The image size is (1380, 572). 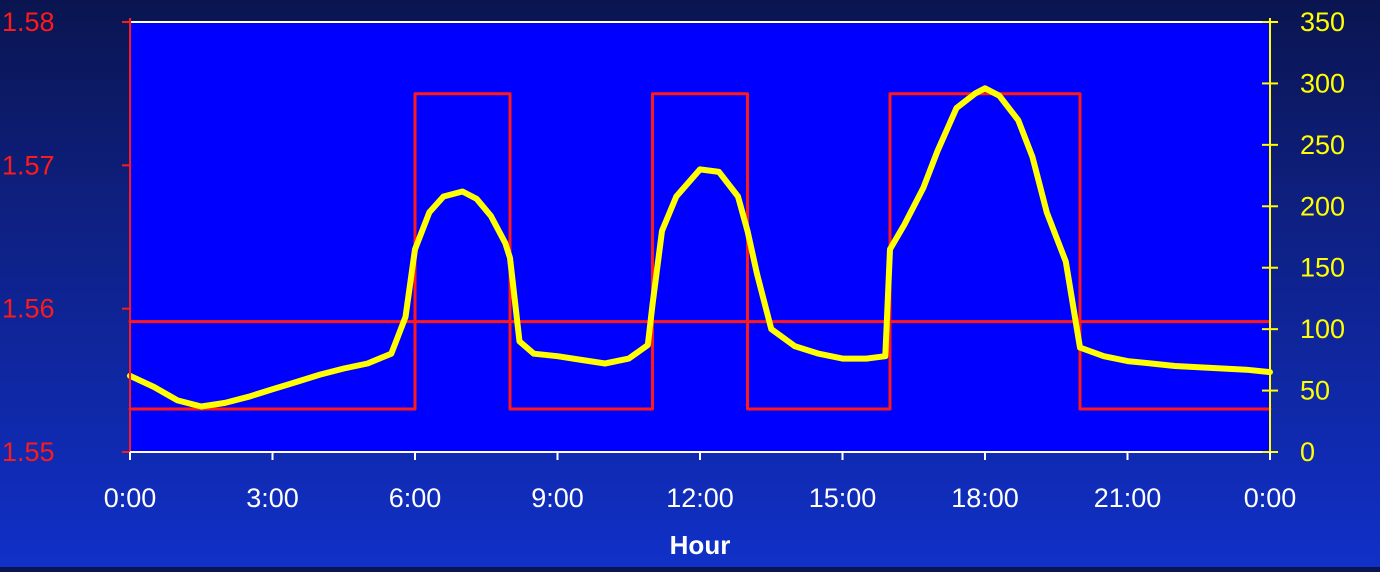 What do you see at coordinates (985, 498) in the screenshot?
I see `x-tick-label: 18:00` at bounding box center [985, 498].